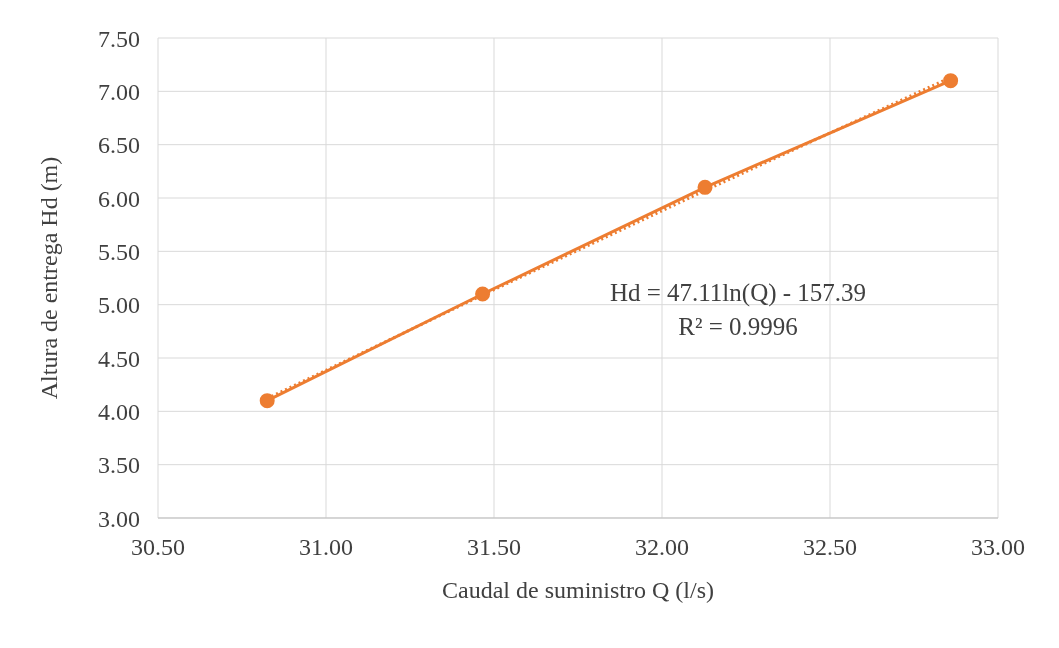  I want to click on y-tick-label: 7.50, so click(119, 38).